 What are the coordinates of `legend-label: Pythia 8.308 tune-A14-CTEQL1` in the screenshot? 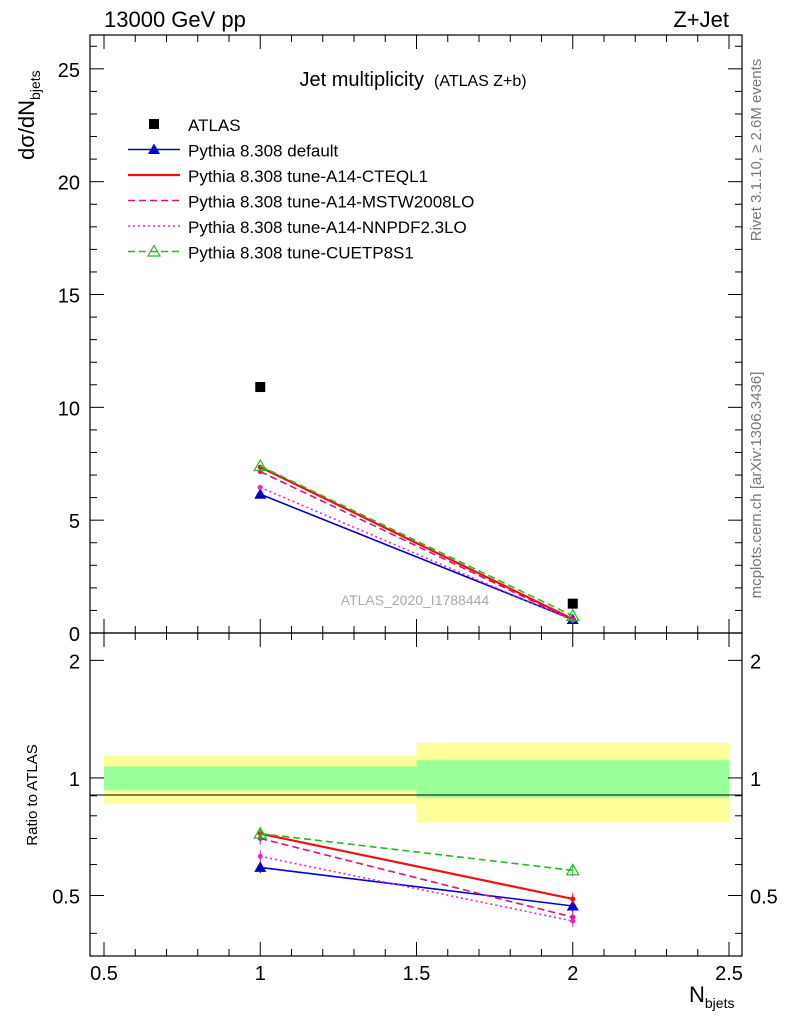 It's located at (308, 176).